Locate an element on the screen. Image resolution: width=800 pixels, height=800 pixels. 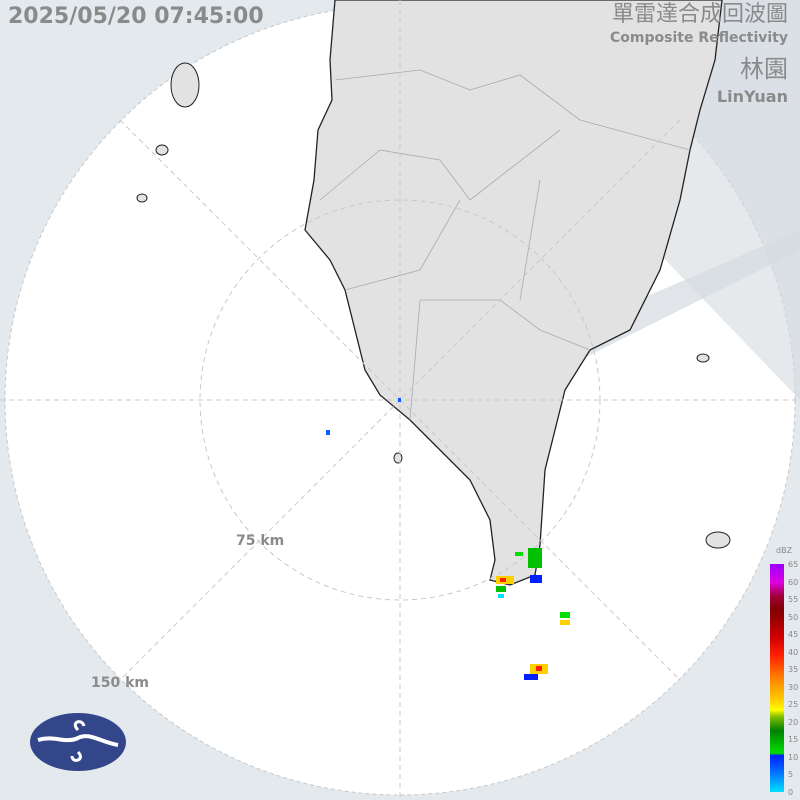
station-name-en: LinYuan is located at coordinates (752, 96).